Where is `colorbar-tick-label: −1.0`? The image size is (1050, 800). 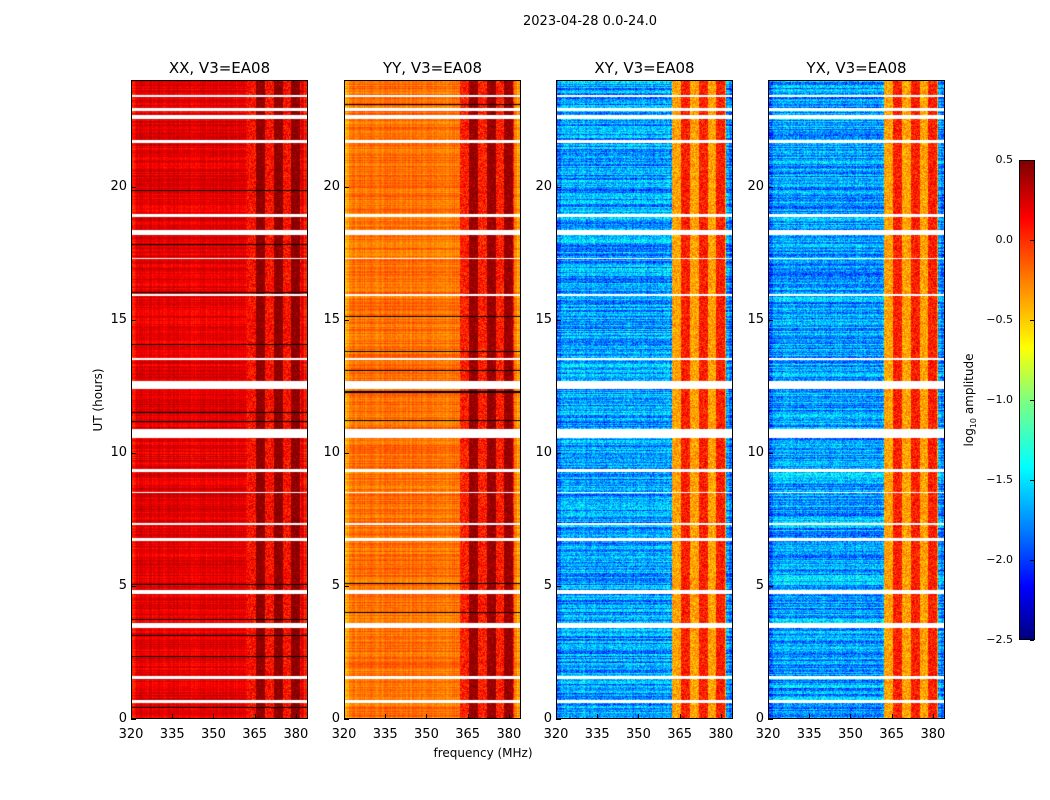
colorbar-tick-label: −1.0 is located at coordinates (999, 399).